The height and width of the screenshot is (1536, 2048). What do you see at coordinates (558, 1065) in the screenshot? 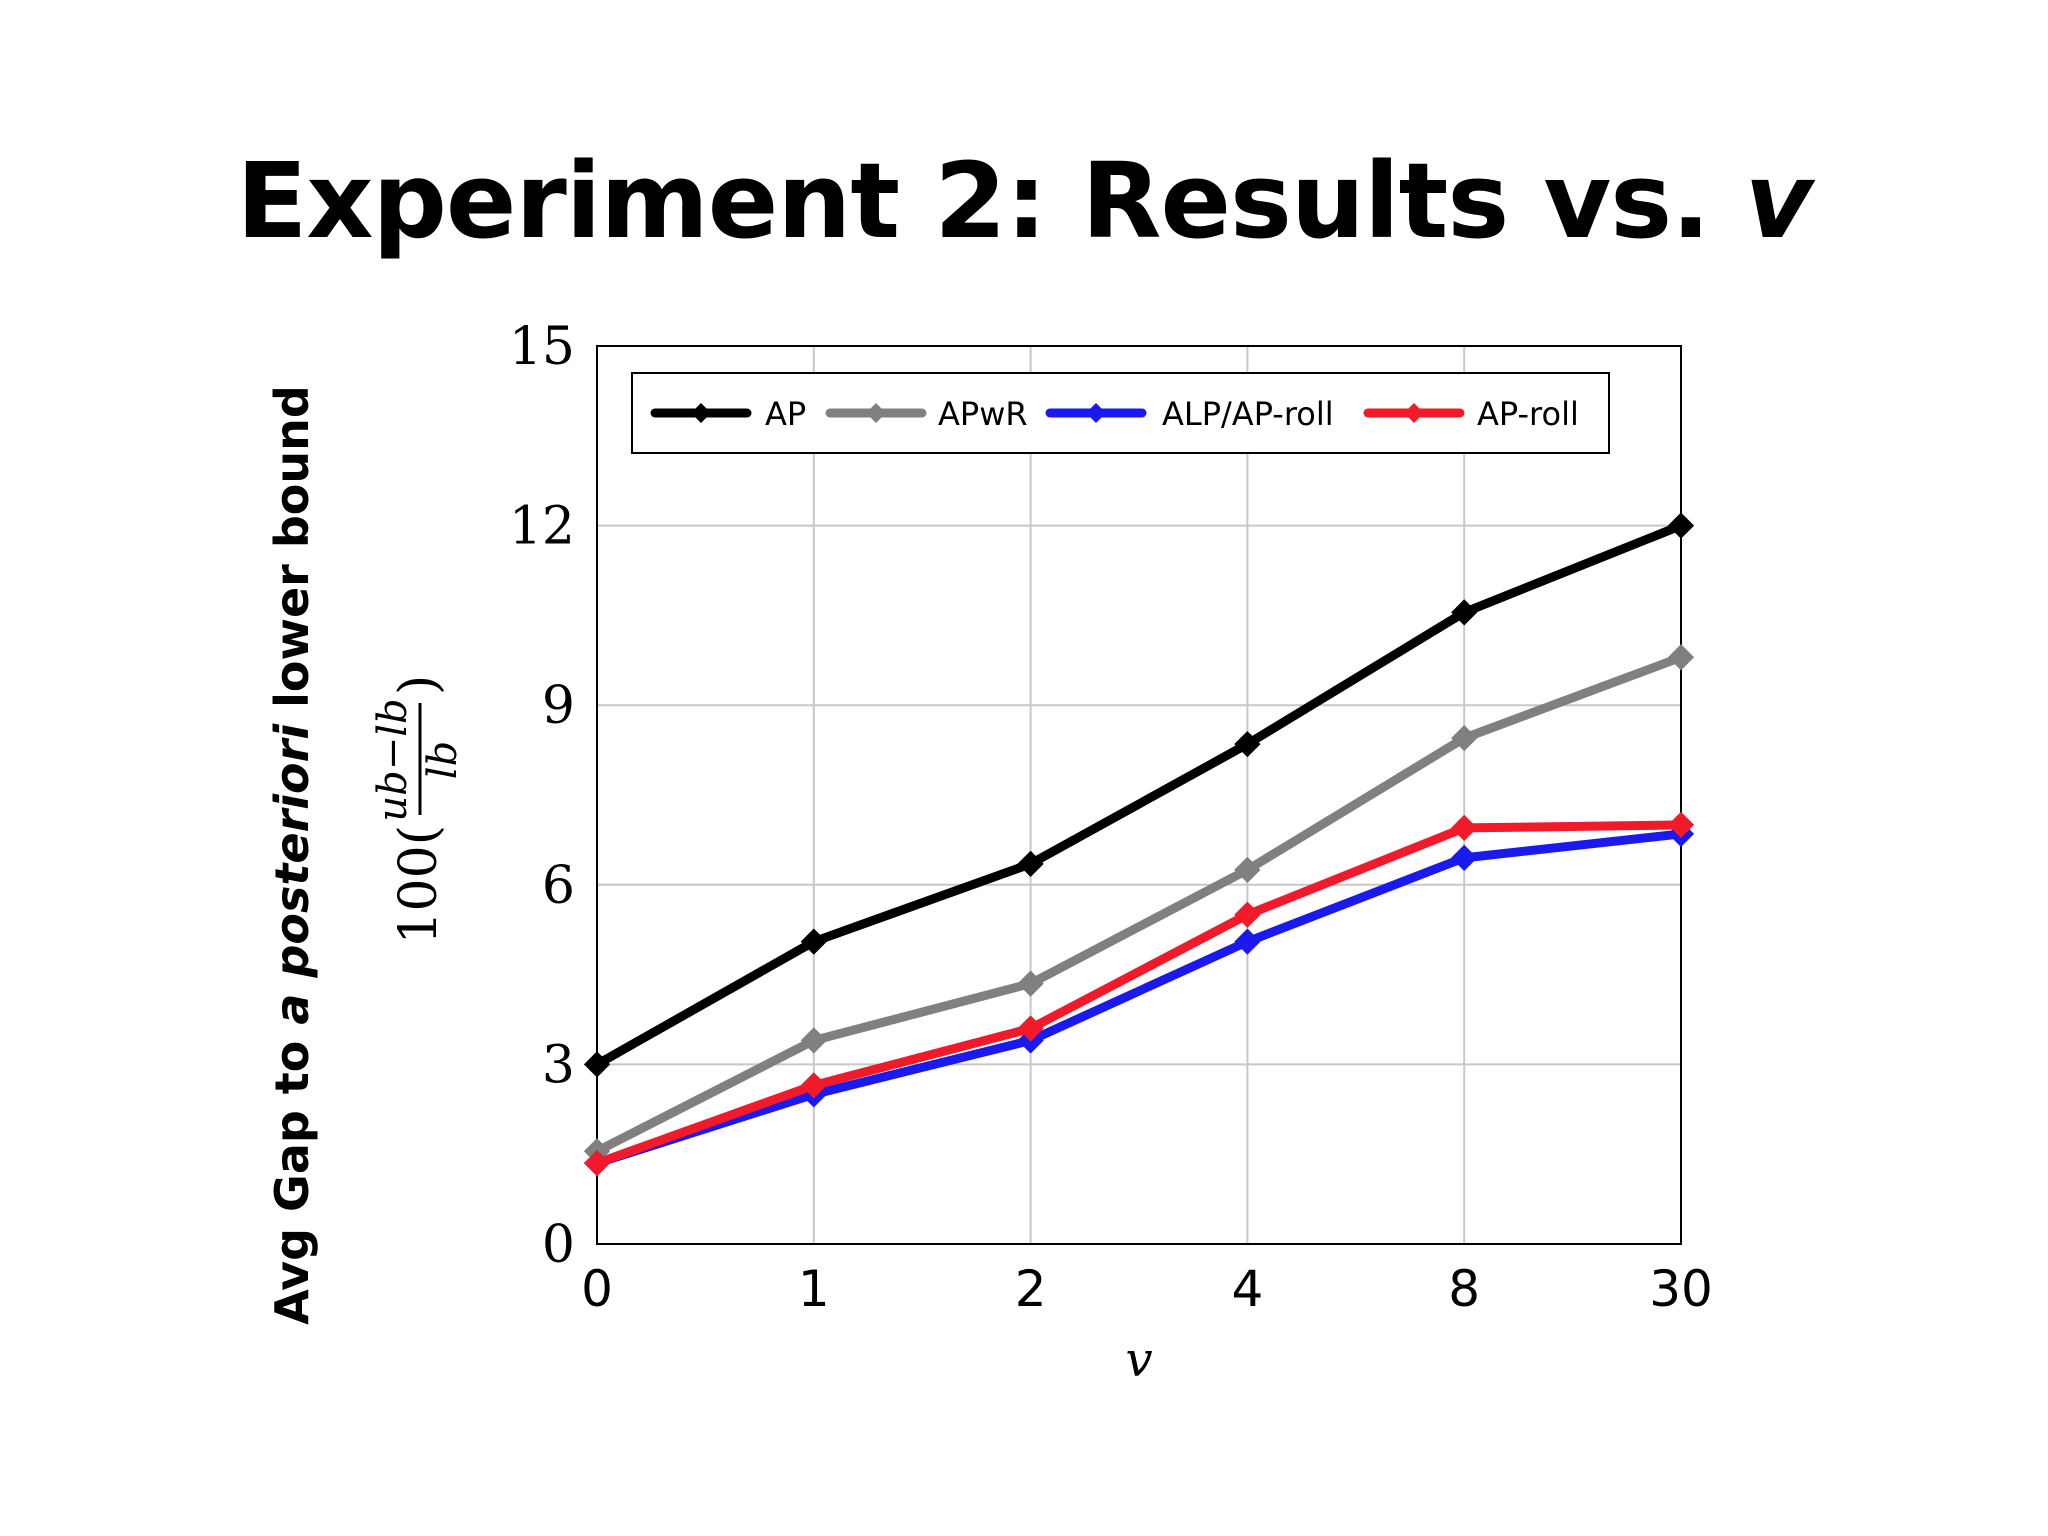
I see `y-tick-label: 3` at bounding box center [558, 1065].